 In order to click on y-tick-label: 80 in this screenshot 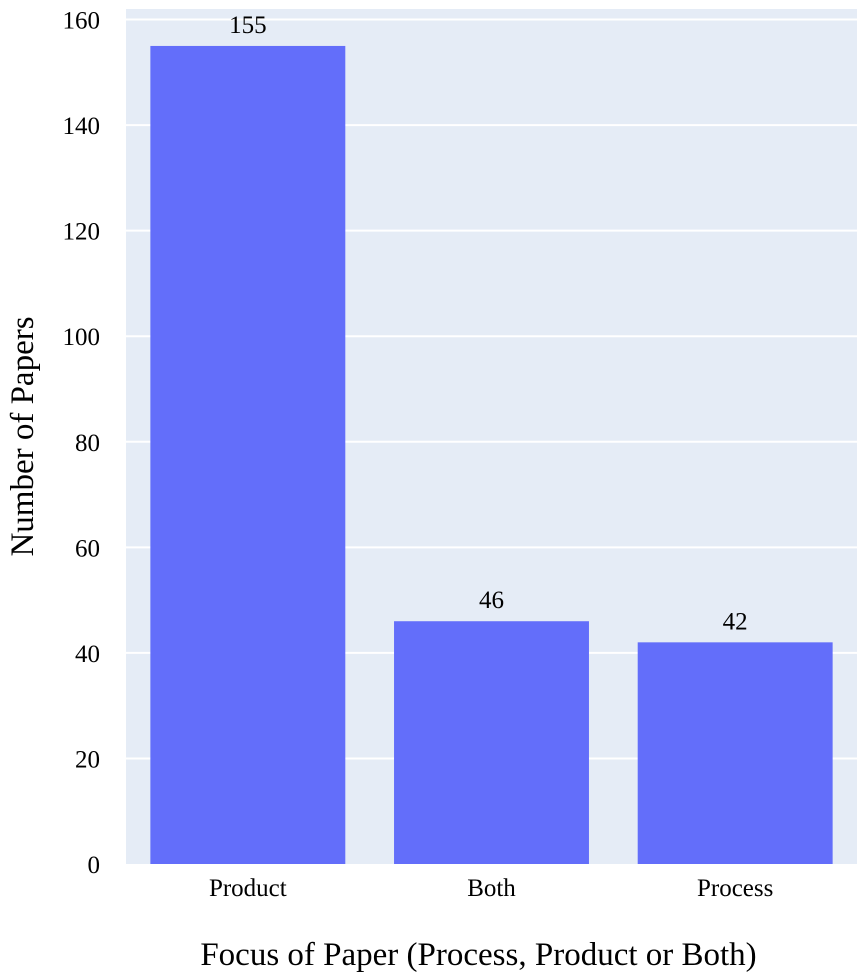, I will do `click(87, 443)`.